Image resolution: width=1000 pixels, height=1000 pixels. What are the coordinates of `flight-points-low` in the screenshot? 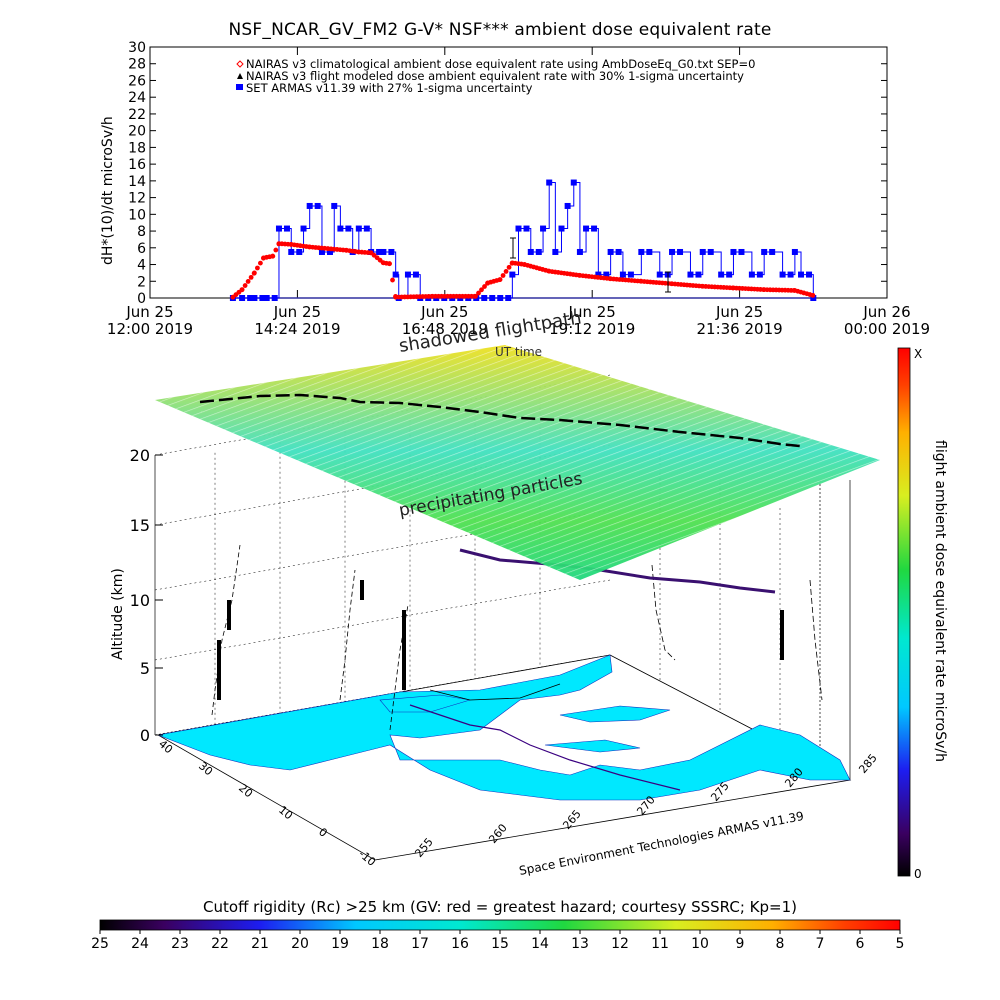 It's located at (500, 640).